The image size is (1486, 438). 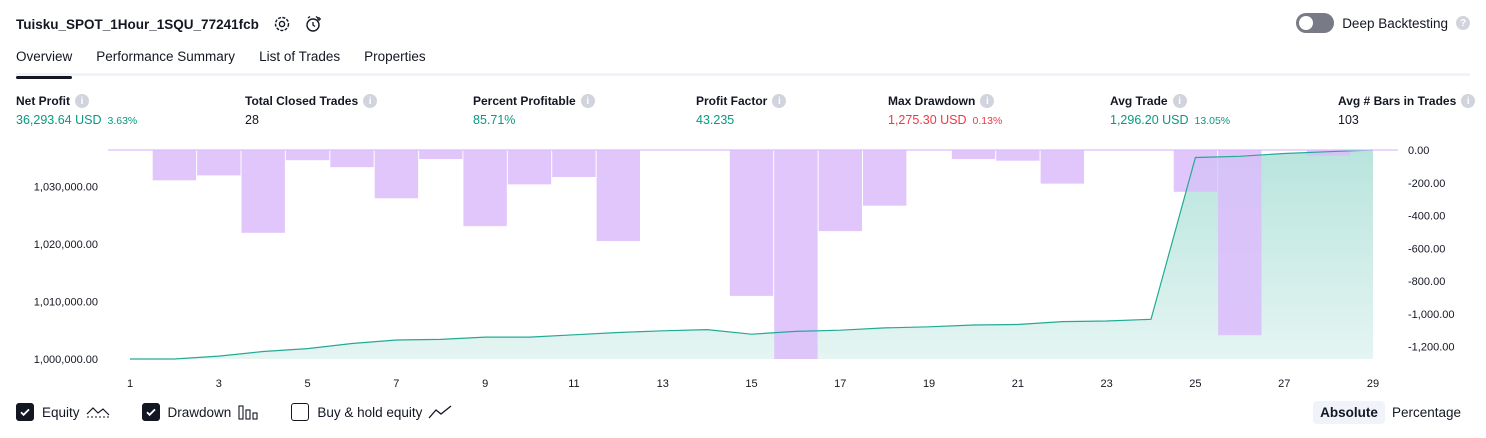 I want to click on x-tick-label: 23, so click(x=1107, y=384).